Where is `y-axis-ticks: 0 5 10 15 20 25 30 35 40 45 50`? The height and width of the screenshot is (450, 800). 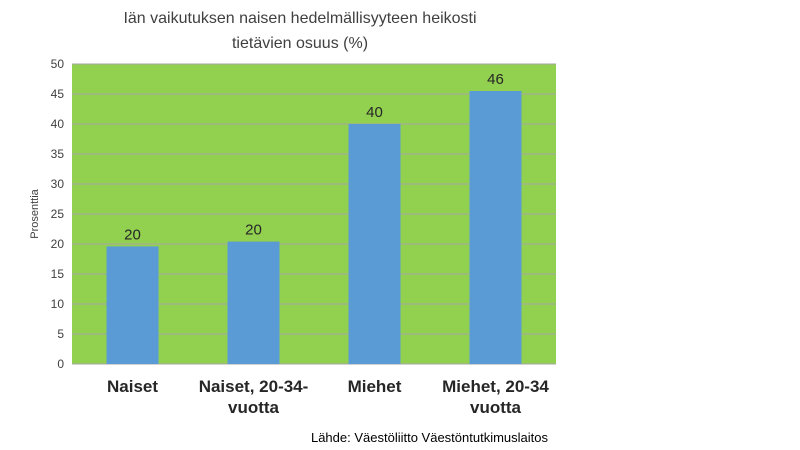 y-axis-ticks: 0 5 10 15 20 25 30 35 40 45 50 is located at coordinates (58, 214).